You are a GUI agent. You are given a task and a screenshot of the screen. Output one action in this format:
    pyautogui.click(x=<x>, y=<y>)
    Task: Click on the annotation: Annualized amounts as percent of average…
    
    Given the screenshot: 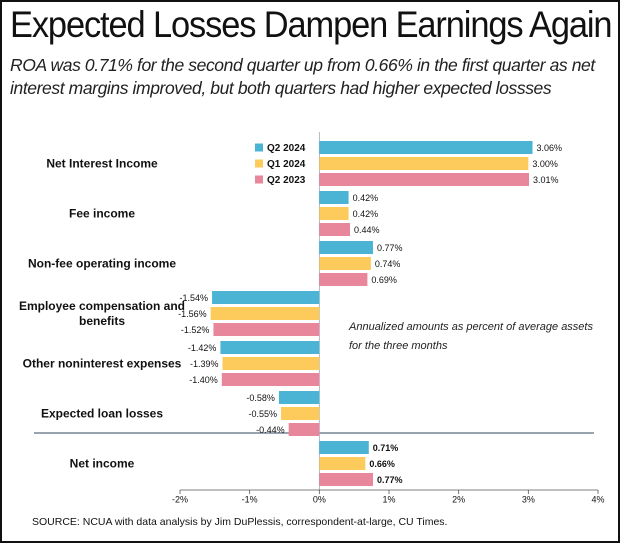 What is the action you would take?
    pyautogui.click(x=470, y=327)
    